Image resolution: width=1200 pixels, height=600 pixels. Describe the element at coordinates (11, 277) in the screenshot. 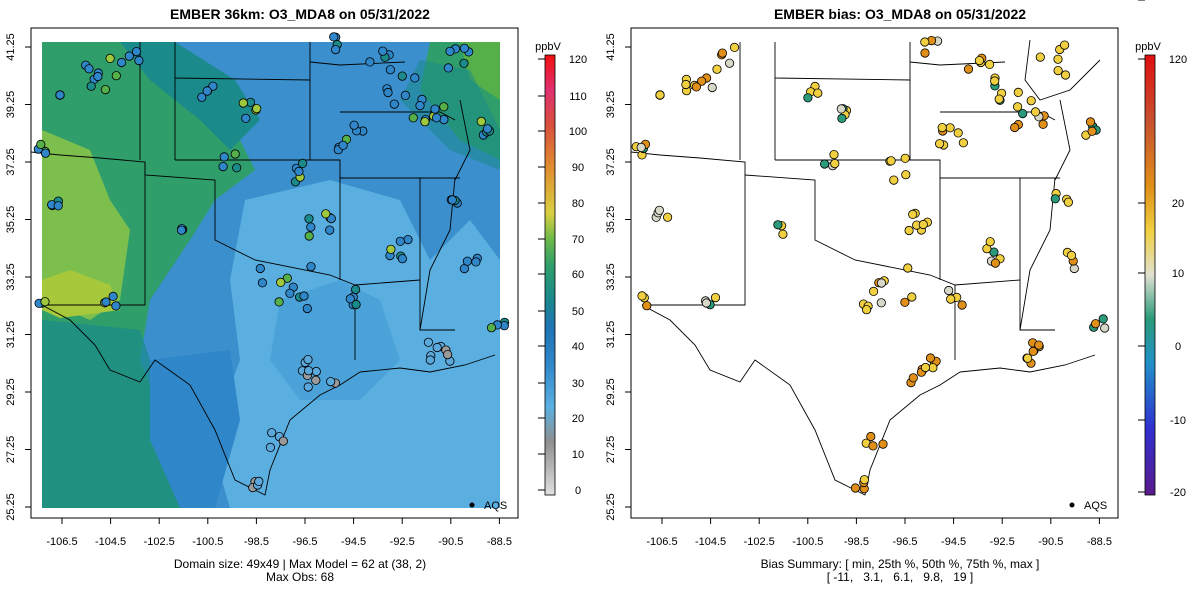

I see `y-tick-label: 33.25` at that location.